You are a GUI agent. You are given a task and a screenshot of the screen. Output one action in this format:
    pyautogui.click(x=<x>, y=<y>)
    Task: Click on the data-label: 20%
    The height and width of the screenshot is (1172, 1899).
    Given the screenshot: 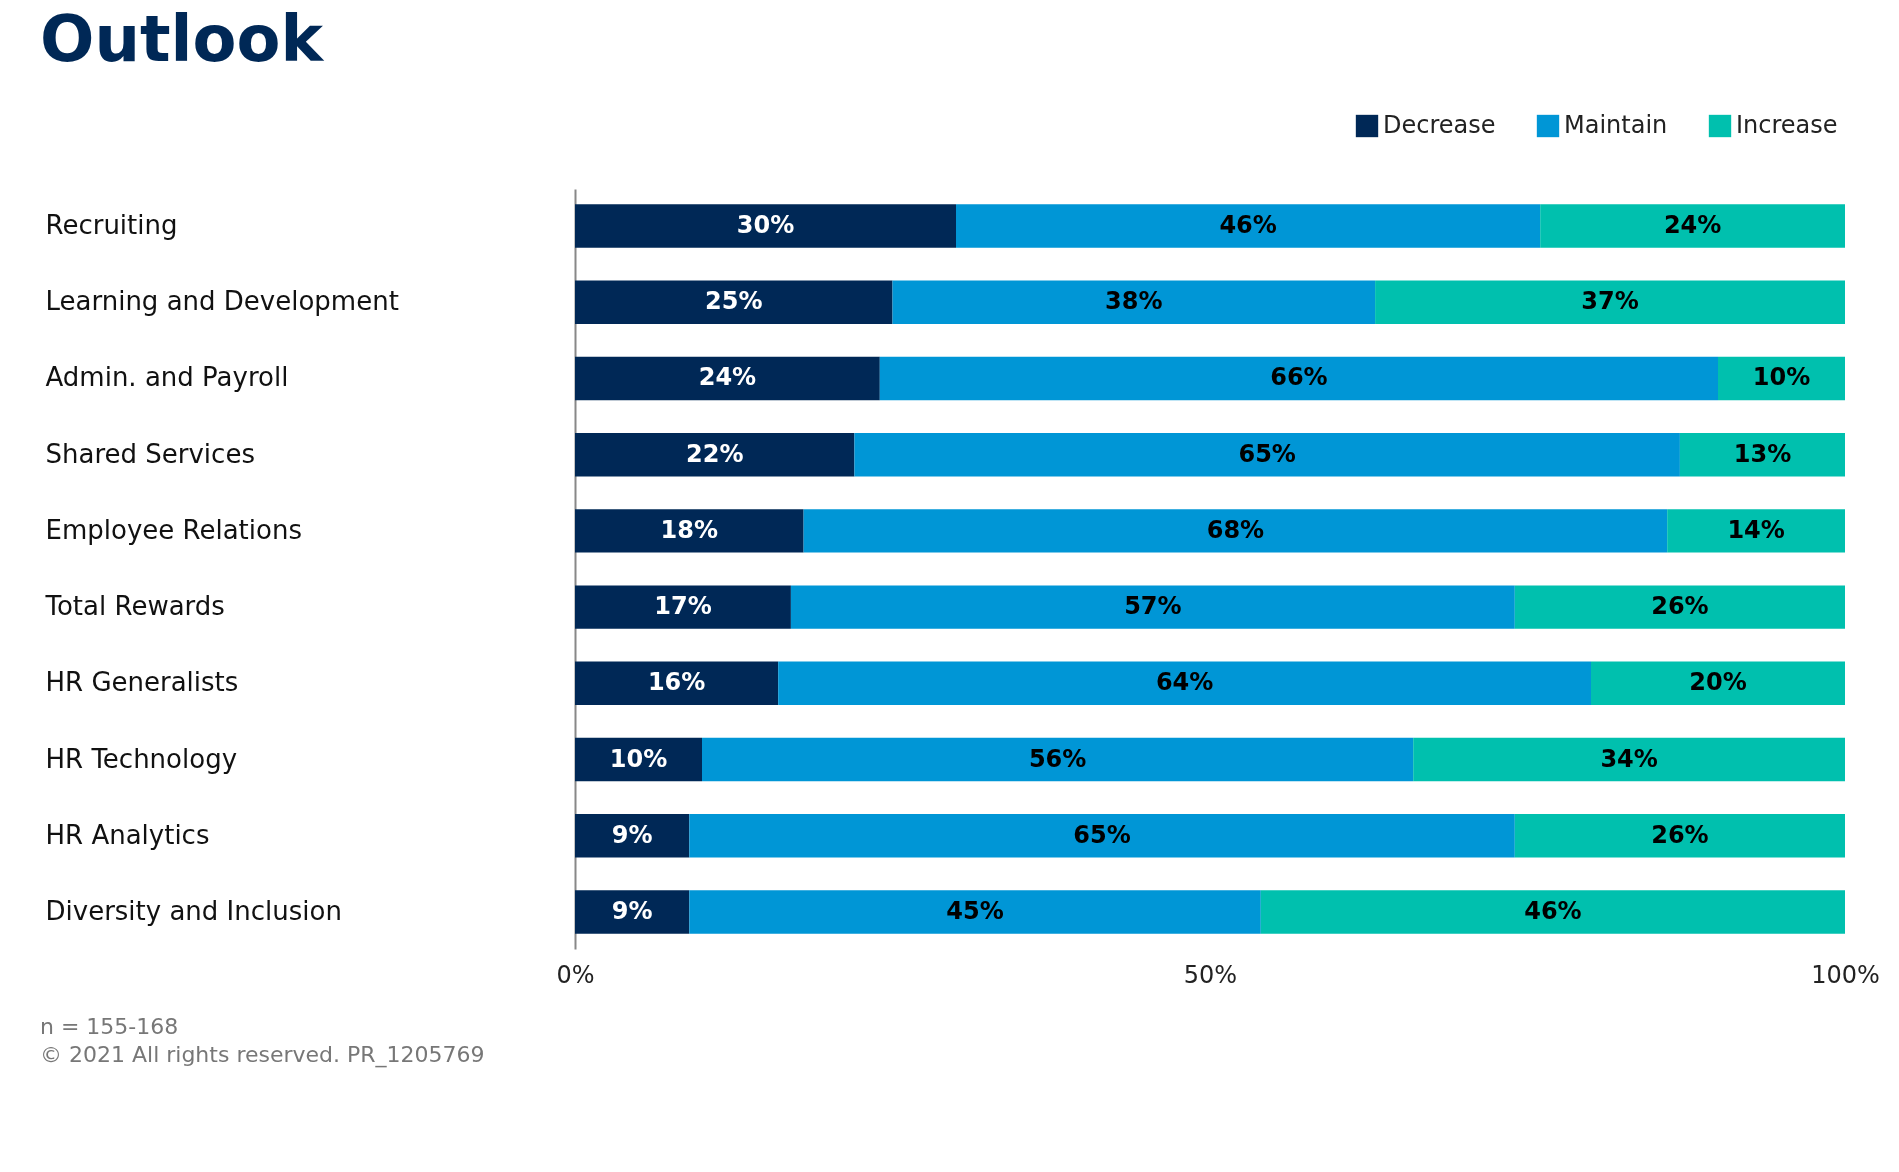 What is the action you would take?
    pyautogui.click(x=1718, y=682)
    